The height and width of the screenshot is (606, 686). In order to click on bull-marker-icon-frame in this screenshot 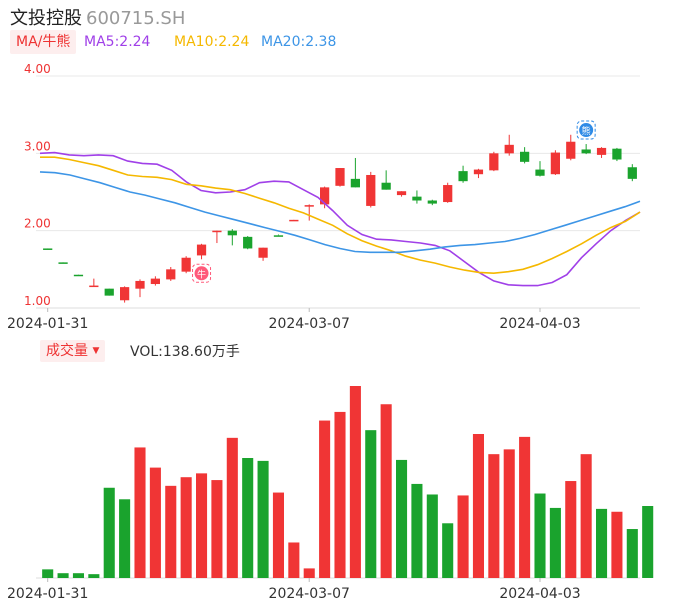, I will do `click(202, 273)`.